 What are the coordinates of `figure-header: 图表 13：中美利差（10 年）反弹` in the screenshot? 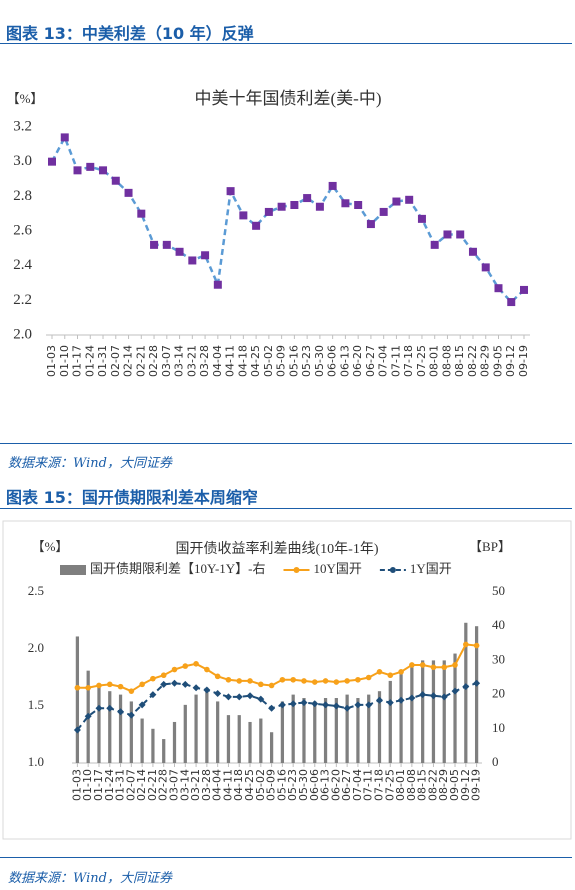 It's located at (130, 33).